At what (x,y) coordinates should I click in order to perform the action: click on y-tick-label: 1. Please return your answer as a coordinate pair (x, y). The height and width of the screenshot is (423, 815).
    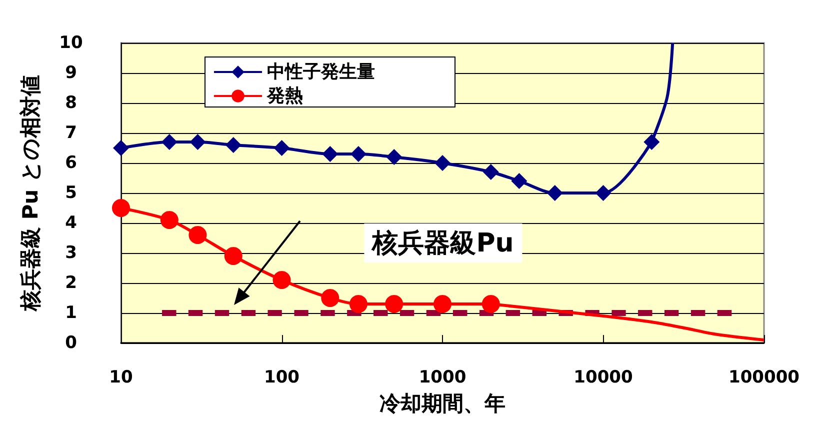
    Looking at the image, I should click on (71, 313).